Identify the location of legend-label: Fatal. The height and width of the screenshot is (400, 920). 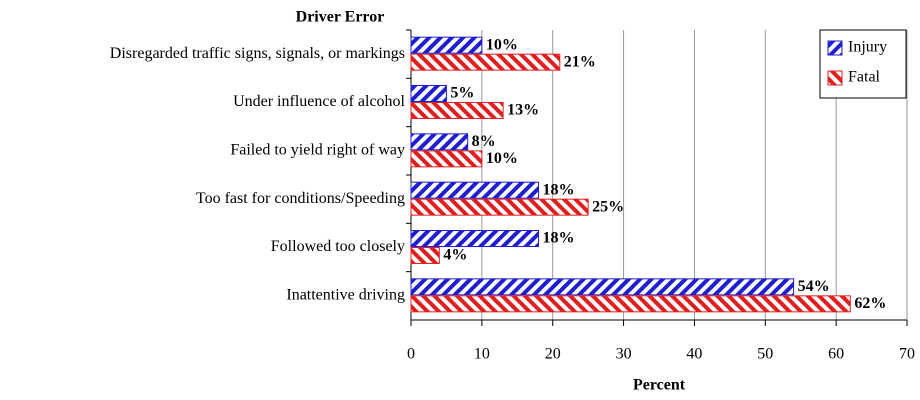
(864, 77).